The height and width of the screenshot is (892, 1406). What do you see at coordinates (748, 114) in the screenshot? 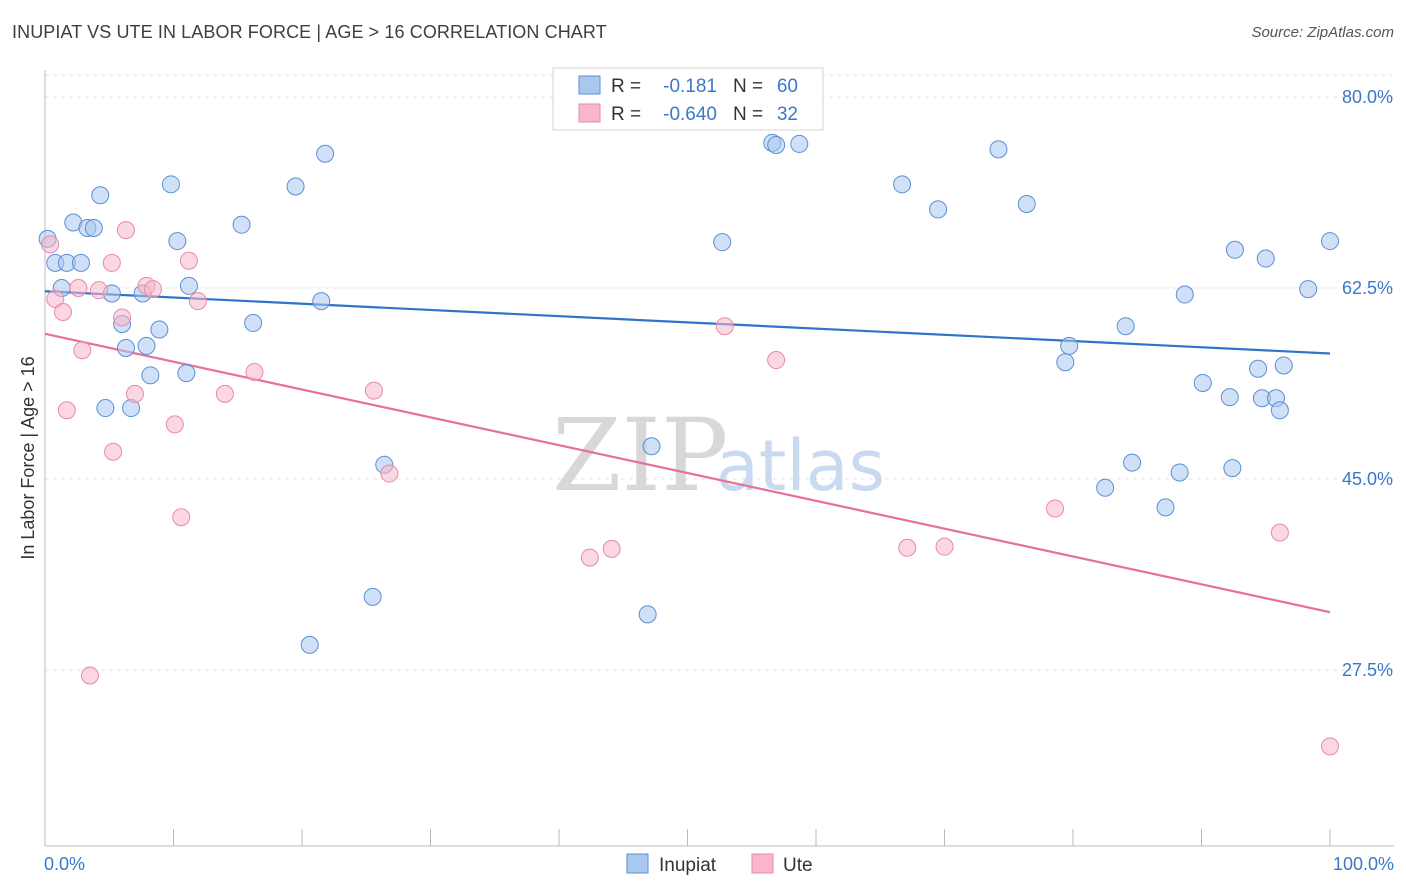
I see `legend-n-label-ute: N =` at bounding box center [748, 114].